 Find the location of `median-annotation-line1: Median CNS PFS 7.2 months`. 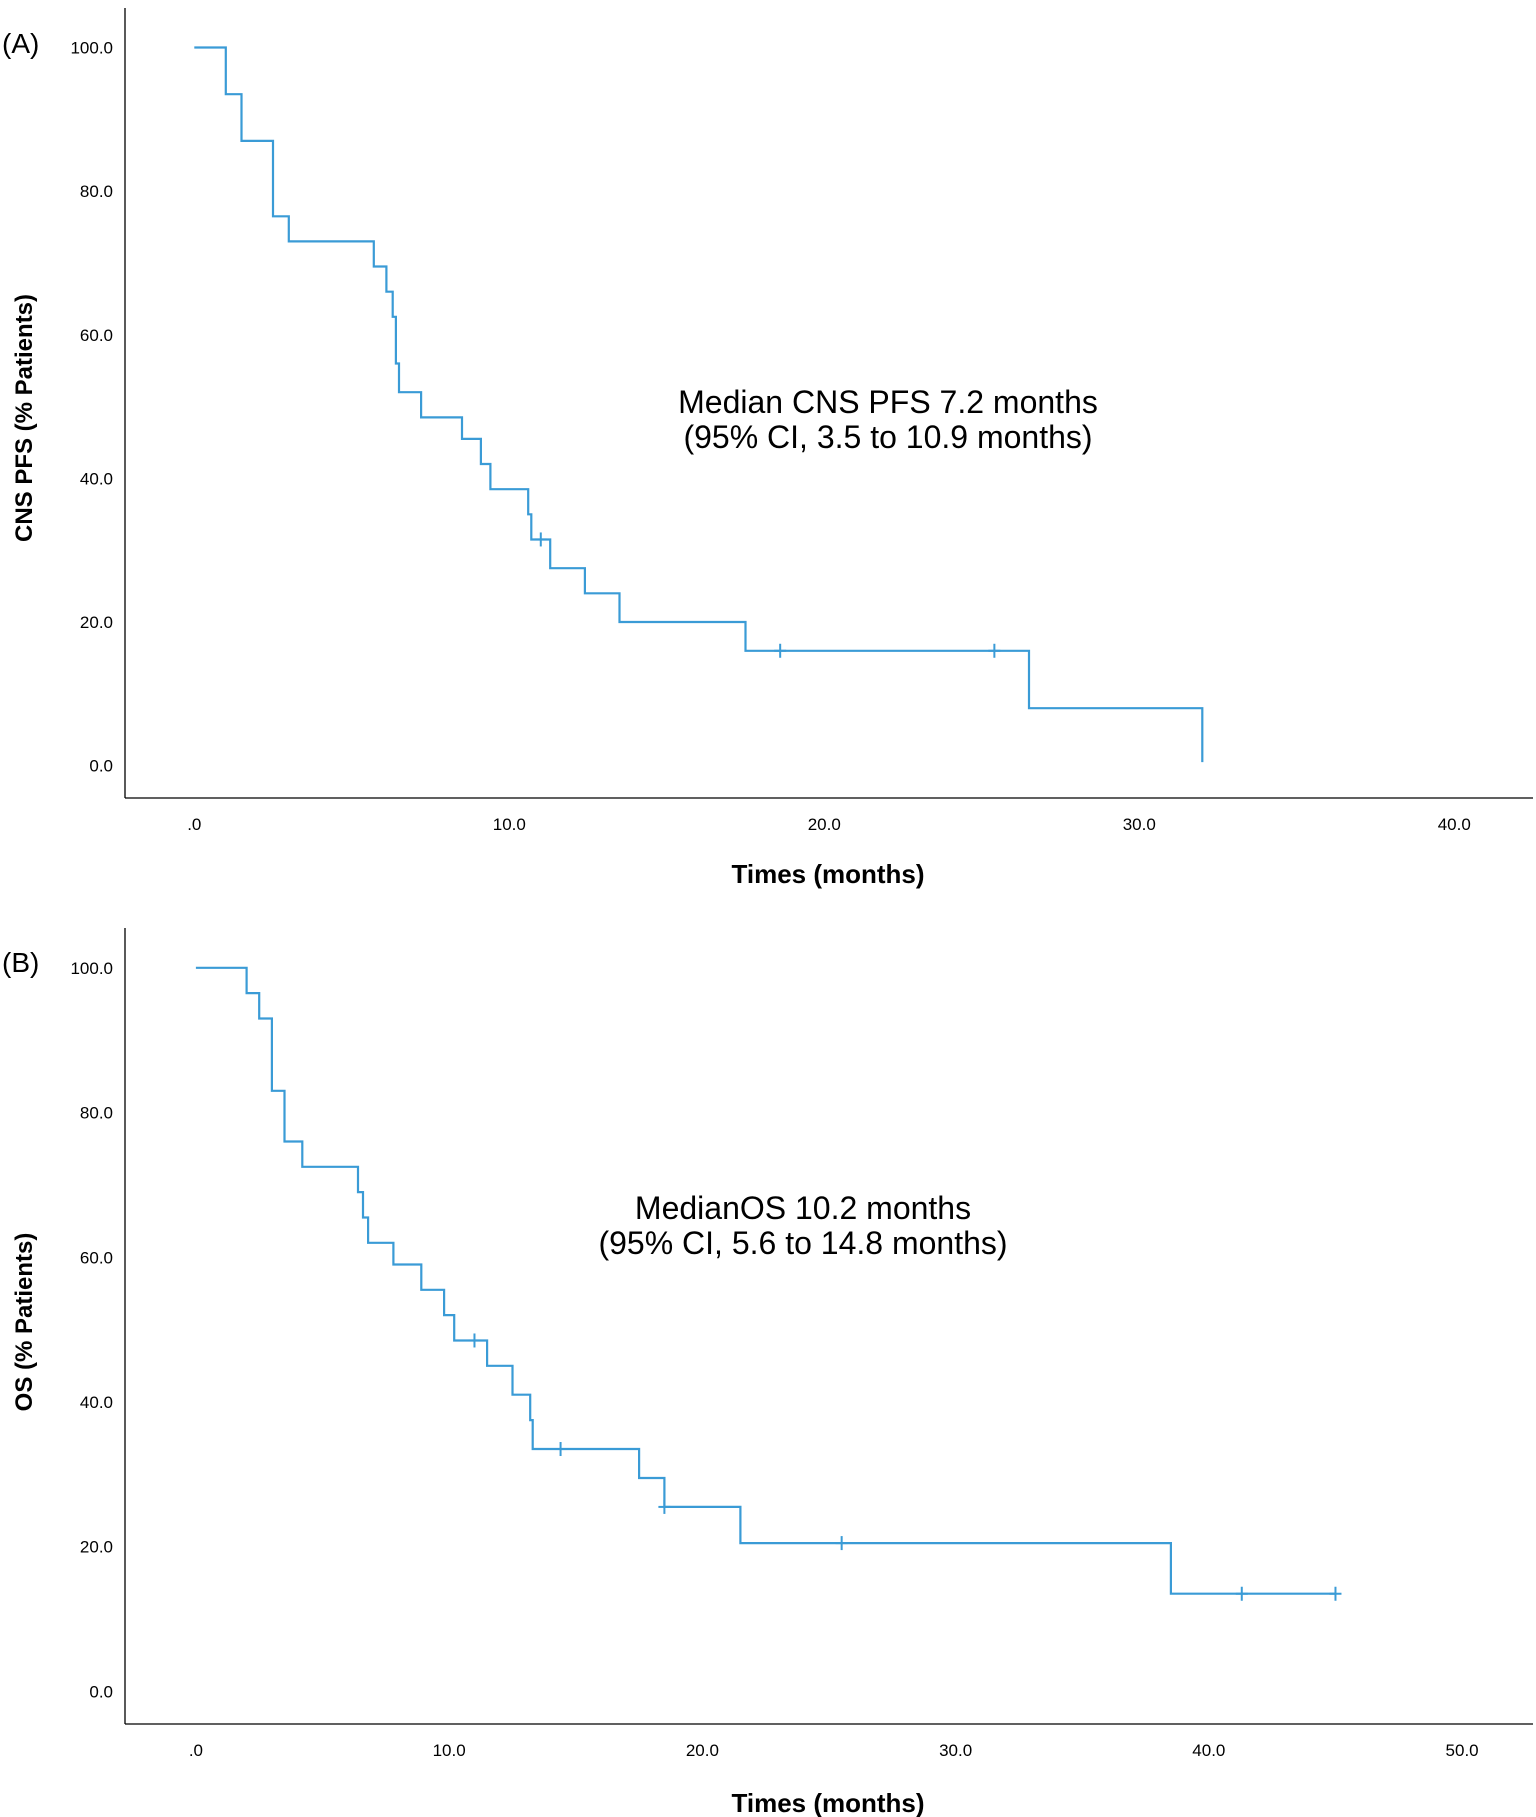

median-annotation-line1: Median CNS PFS 7.2 months is located at coordinates (888, 402).